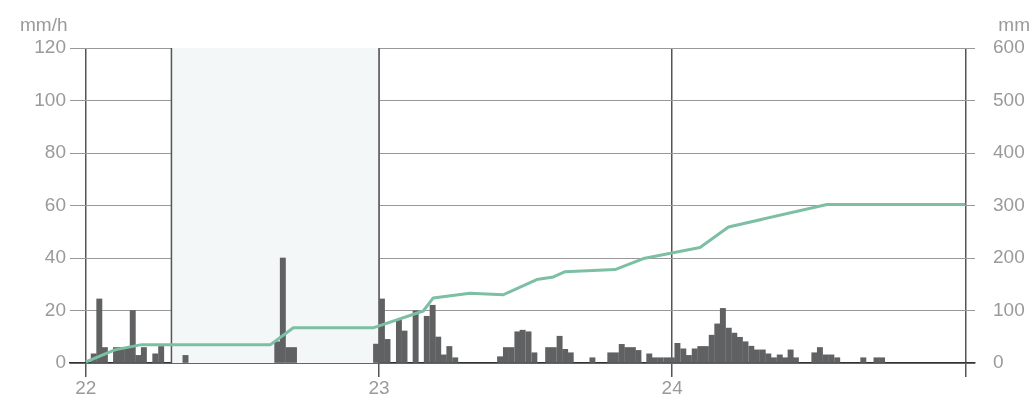 Image resolution: width=1036 pixels, height=405 pixels. I want to click on y2-tick-label: 200, so click(1009, 257).